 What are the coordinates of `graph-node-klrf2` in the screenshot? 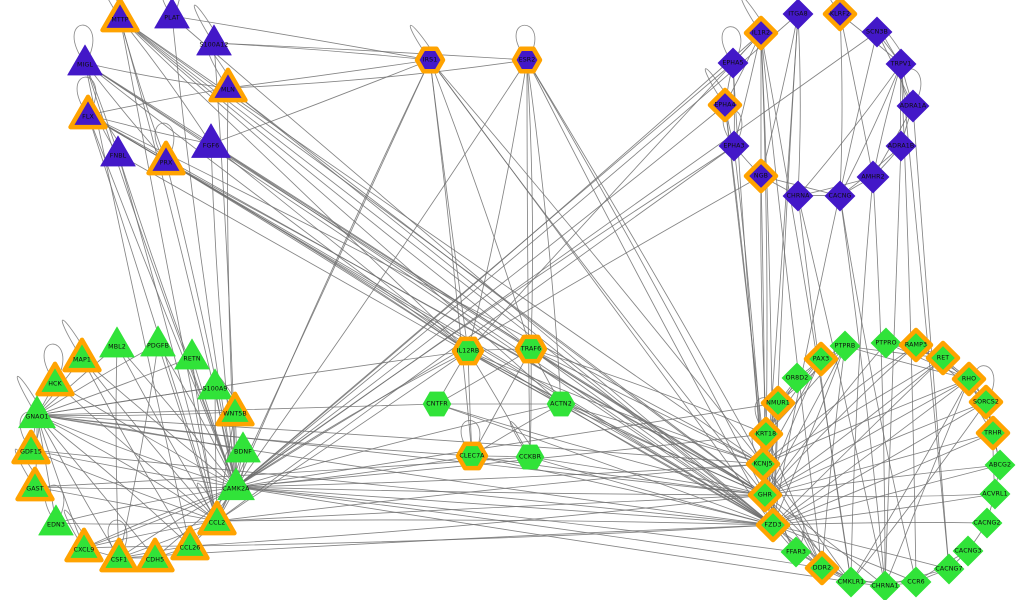 It's located at (840, 18).